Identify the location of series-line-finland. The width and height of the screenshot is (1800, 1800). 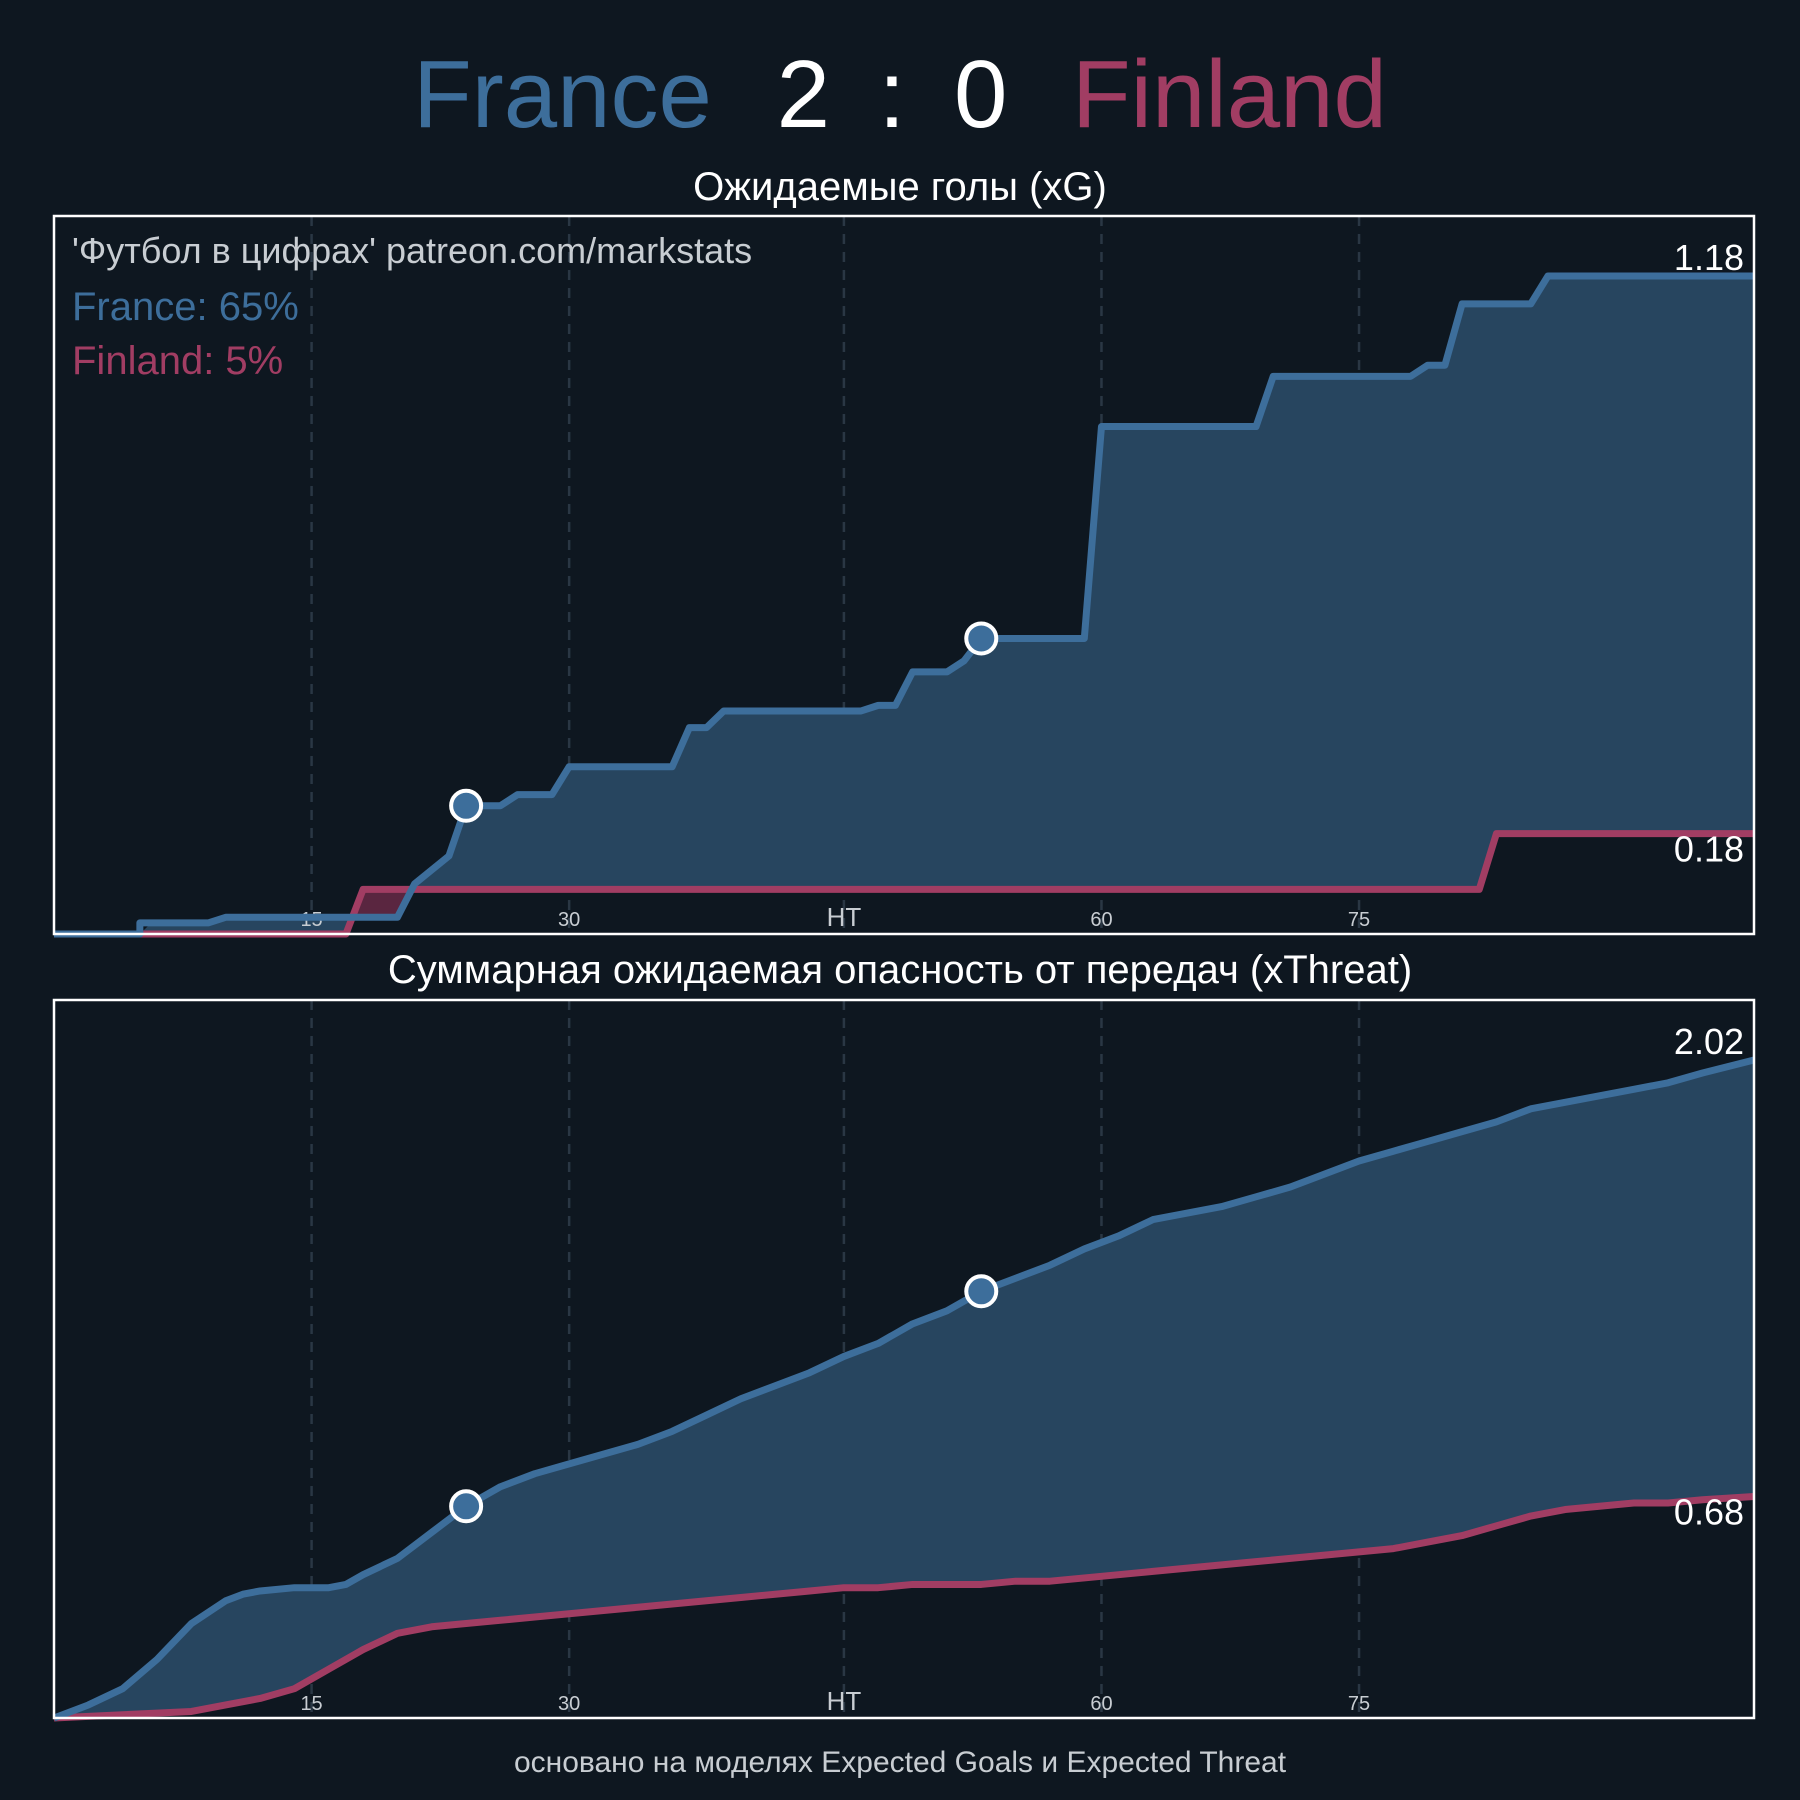
(904, 1607).